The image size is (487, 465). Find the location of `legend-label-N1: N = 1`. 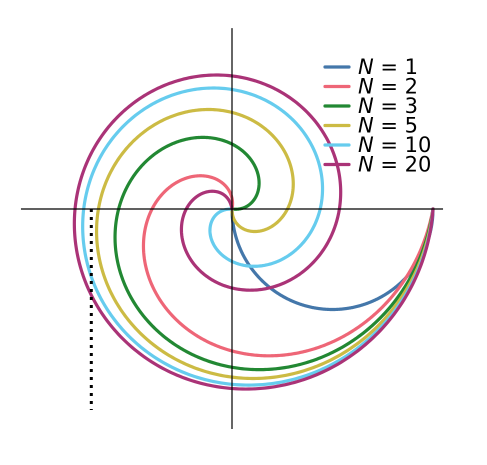

legend-label-N1: N = 1 is located at coordinates (388, 67).